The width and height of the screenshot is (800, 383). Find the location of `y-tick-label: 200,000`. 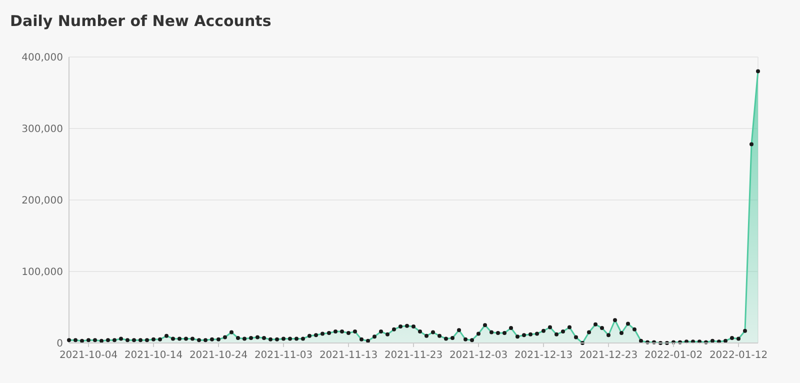

y-tick-label: 200,000 is located at coordinates (42, 201).